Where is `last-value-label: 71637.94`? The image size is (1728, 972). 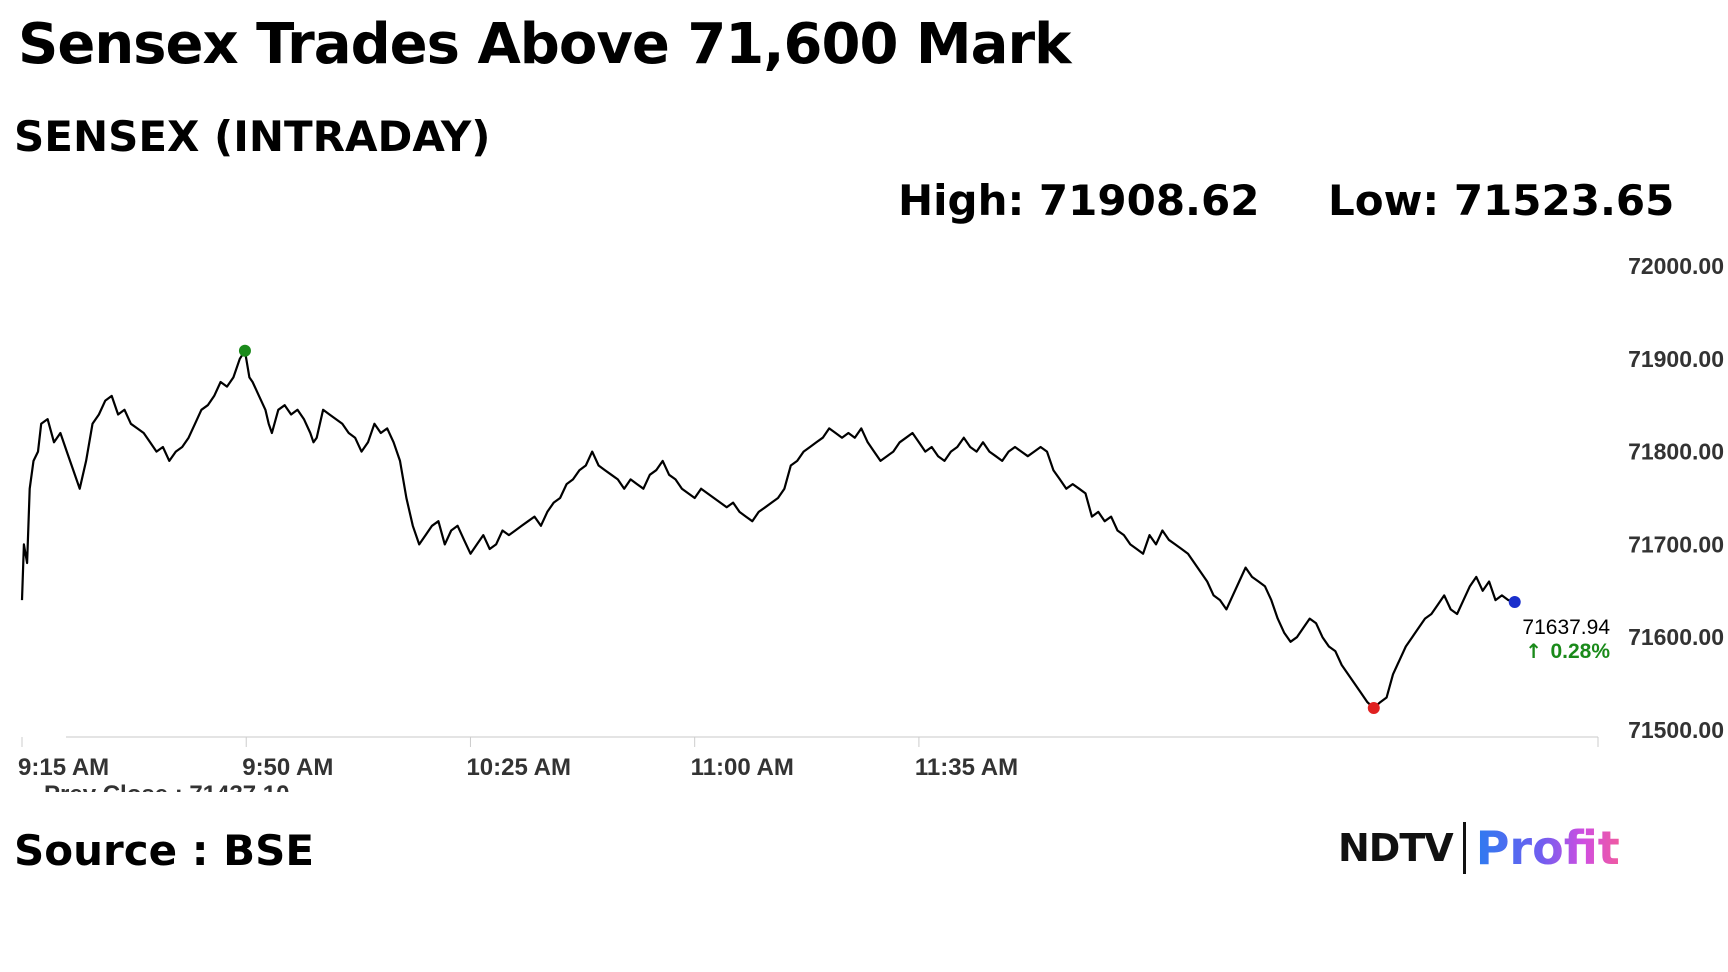 last-value-label: 71637.94 is located at coordinates (1566, 627).